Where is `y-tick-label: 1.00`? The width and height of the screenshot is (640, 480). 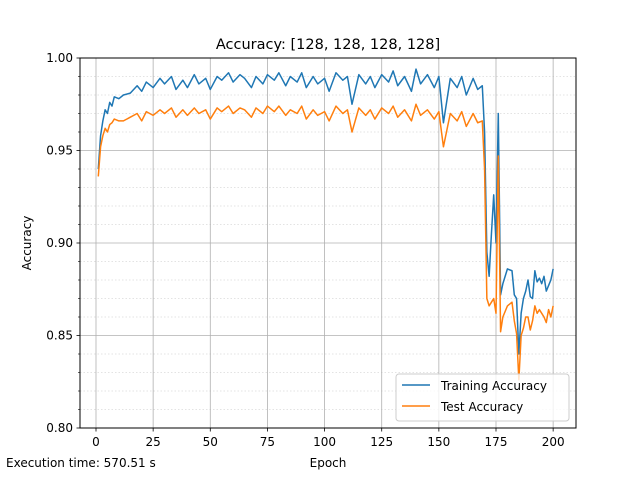
y-tick-label: 1.00 is located at coordinates (59, 58).